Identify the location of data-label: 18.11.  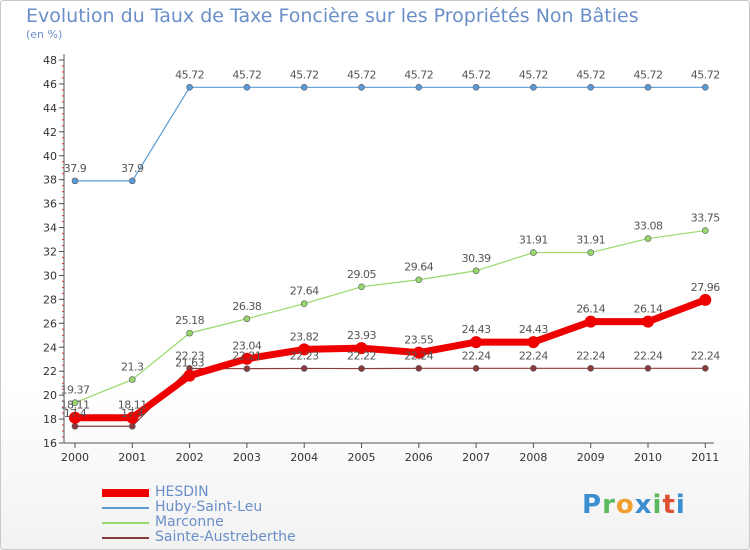
(132, 405).